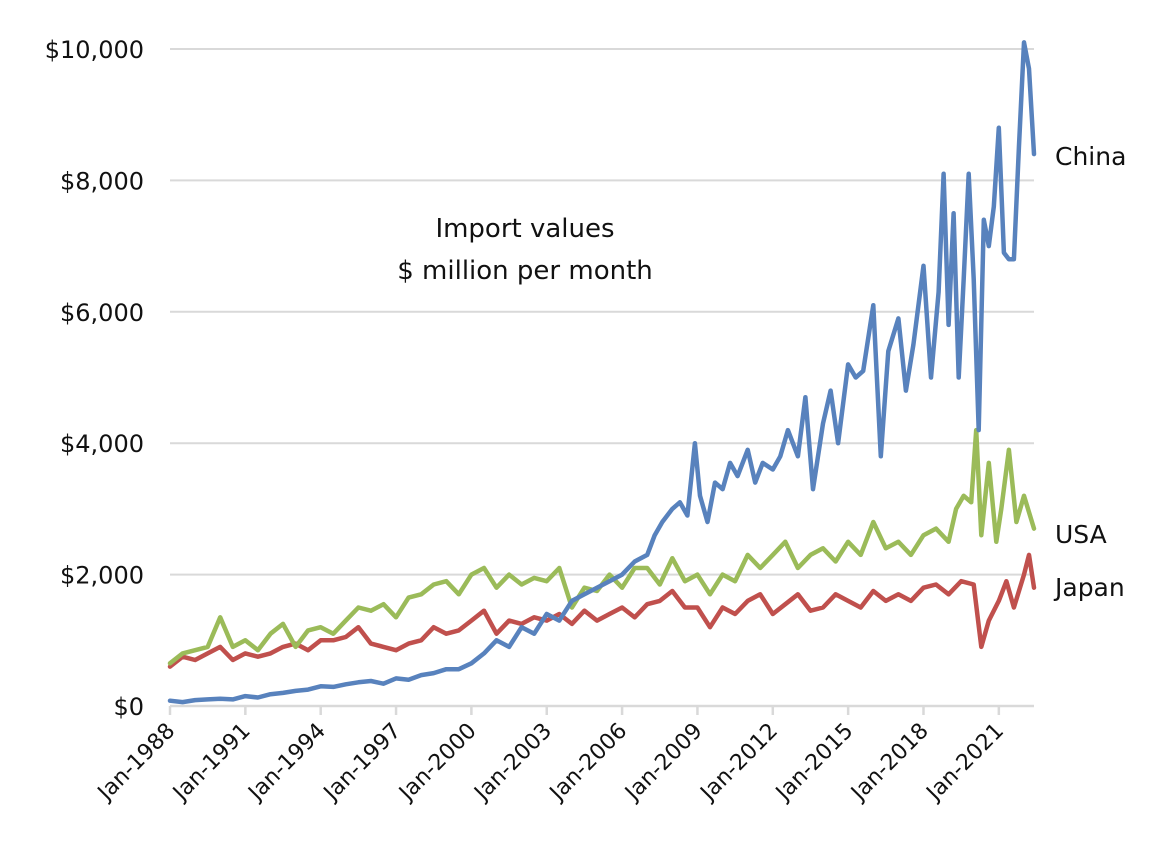 This screenshot has height=858, width=1176. Describe the element at coordinates (136, 763) in the screenshot. I see `x-tick-label: Jan-1988` at that location.